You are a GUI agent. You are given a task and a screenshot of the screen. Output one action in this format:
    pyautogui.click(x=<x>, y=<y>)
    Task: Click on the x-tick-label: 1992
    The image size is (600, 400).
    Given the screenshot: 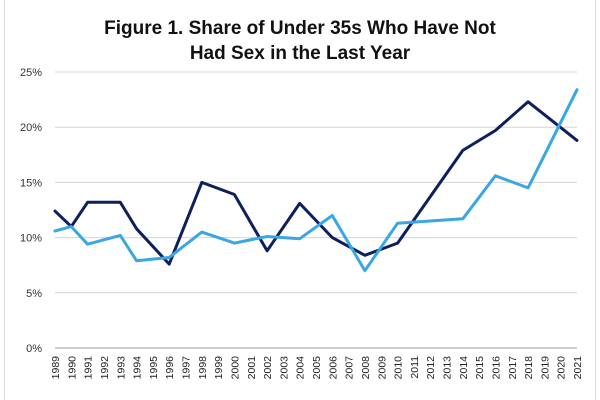 What is the action you would take?
    pyautogui.click(x=105, y=368)
    